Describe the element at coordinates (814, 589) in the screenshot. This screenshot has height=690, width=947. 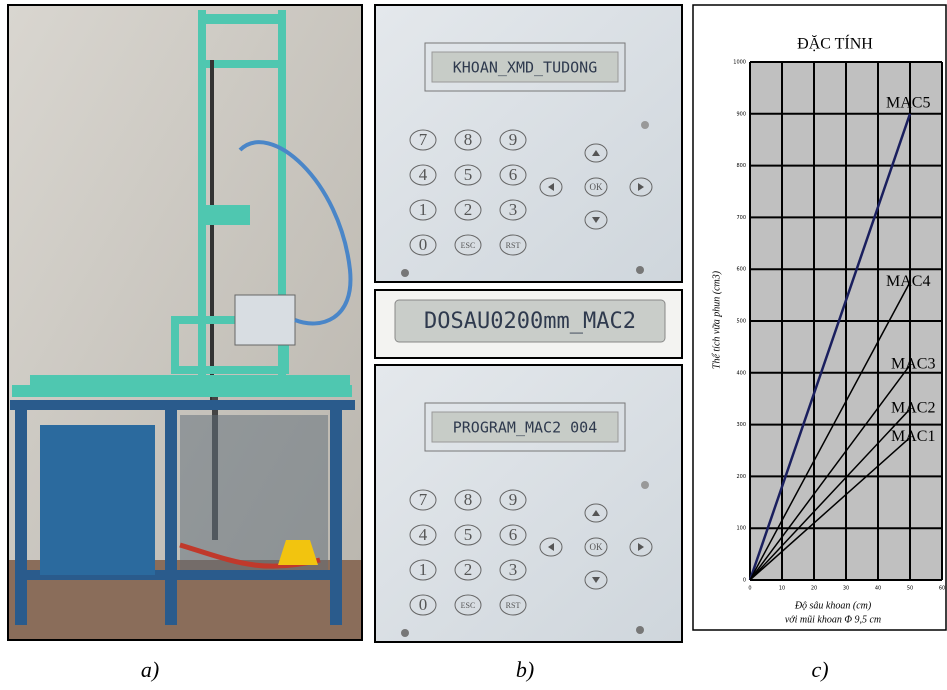
I see `x-tick-label: 20` at that location.